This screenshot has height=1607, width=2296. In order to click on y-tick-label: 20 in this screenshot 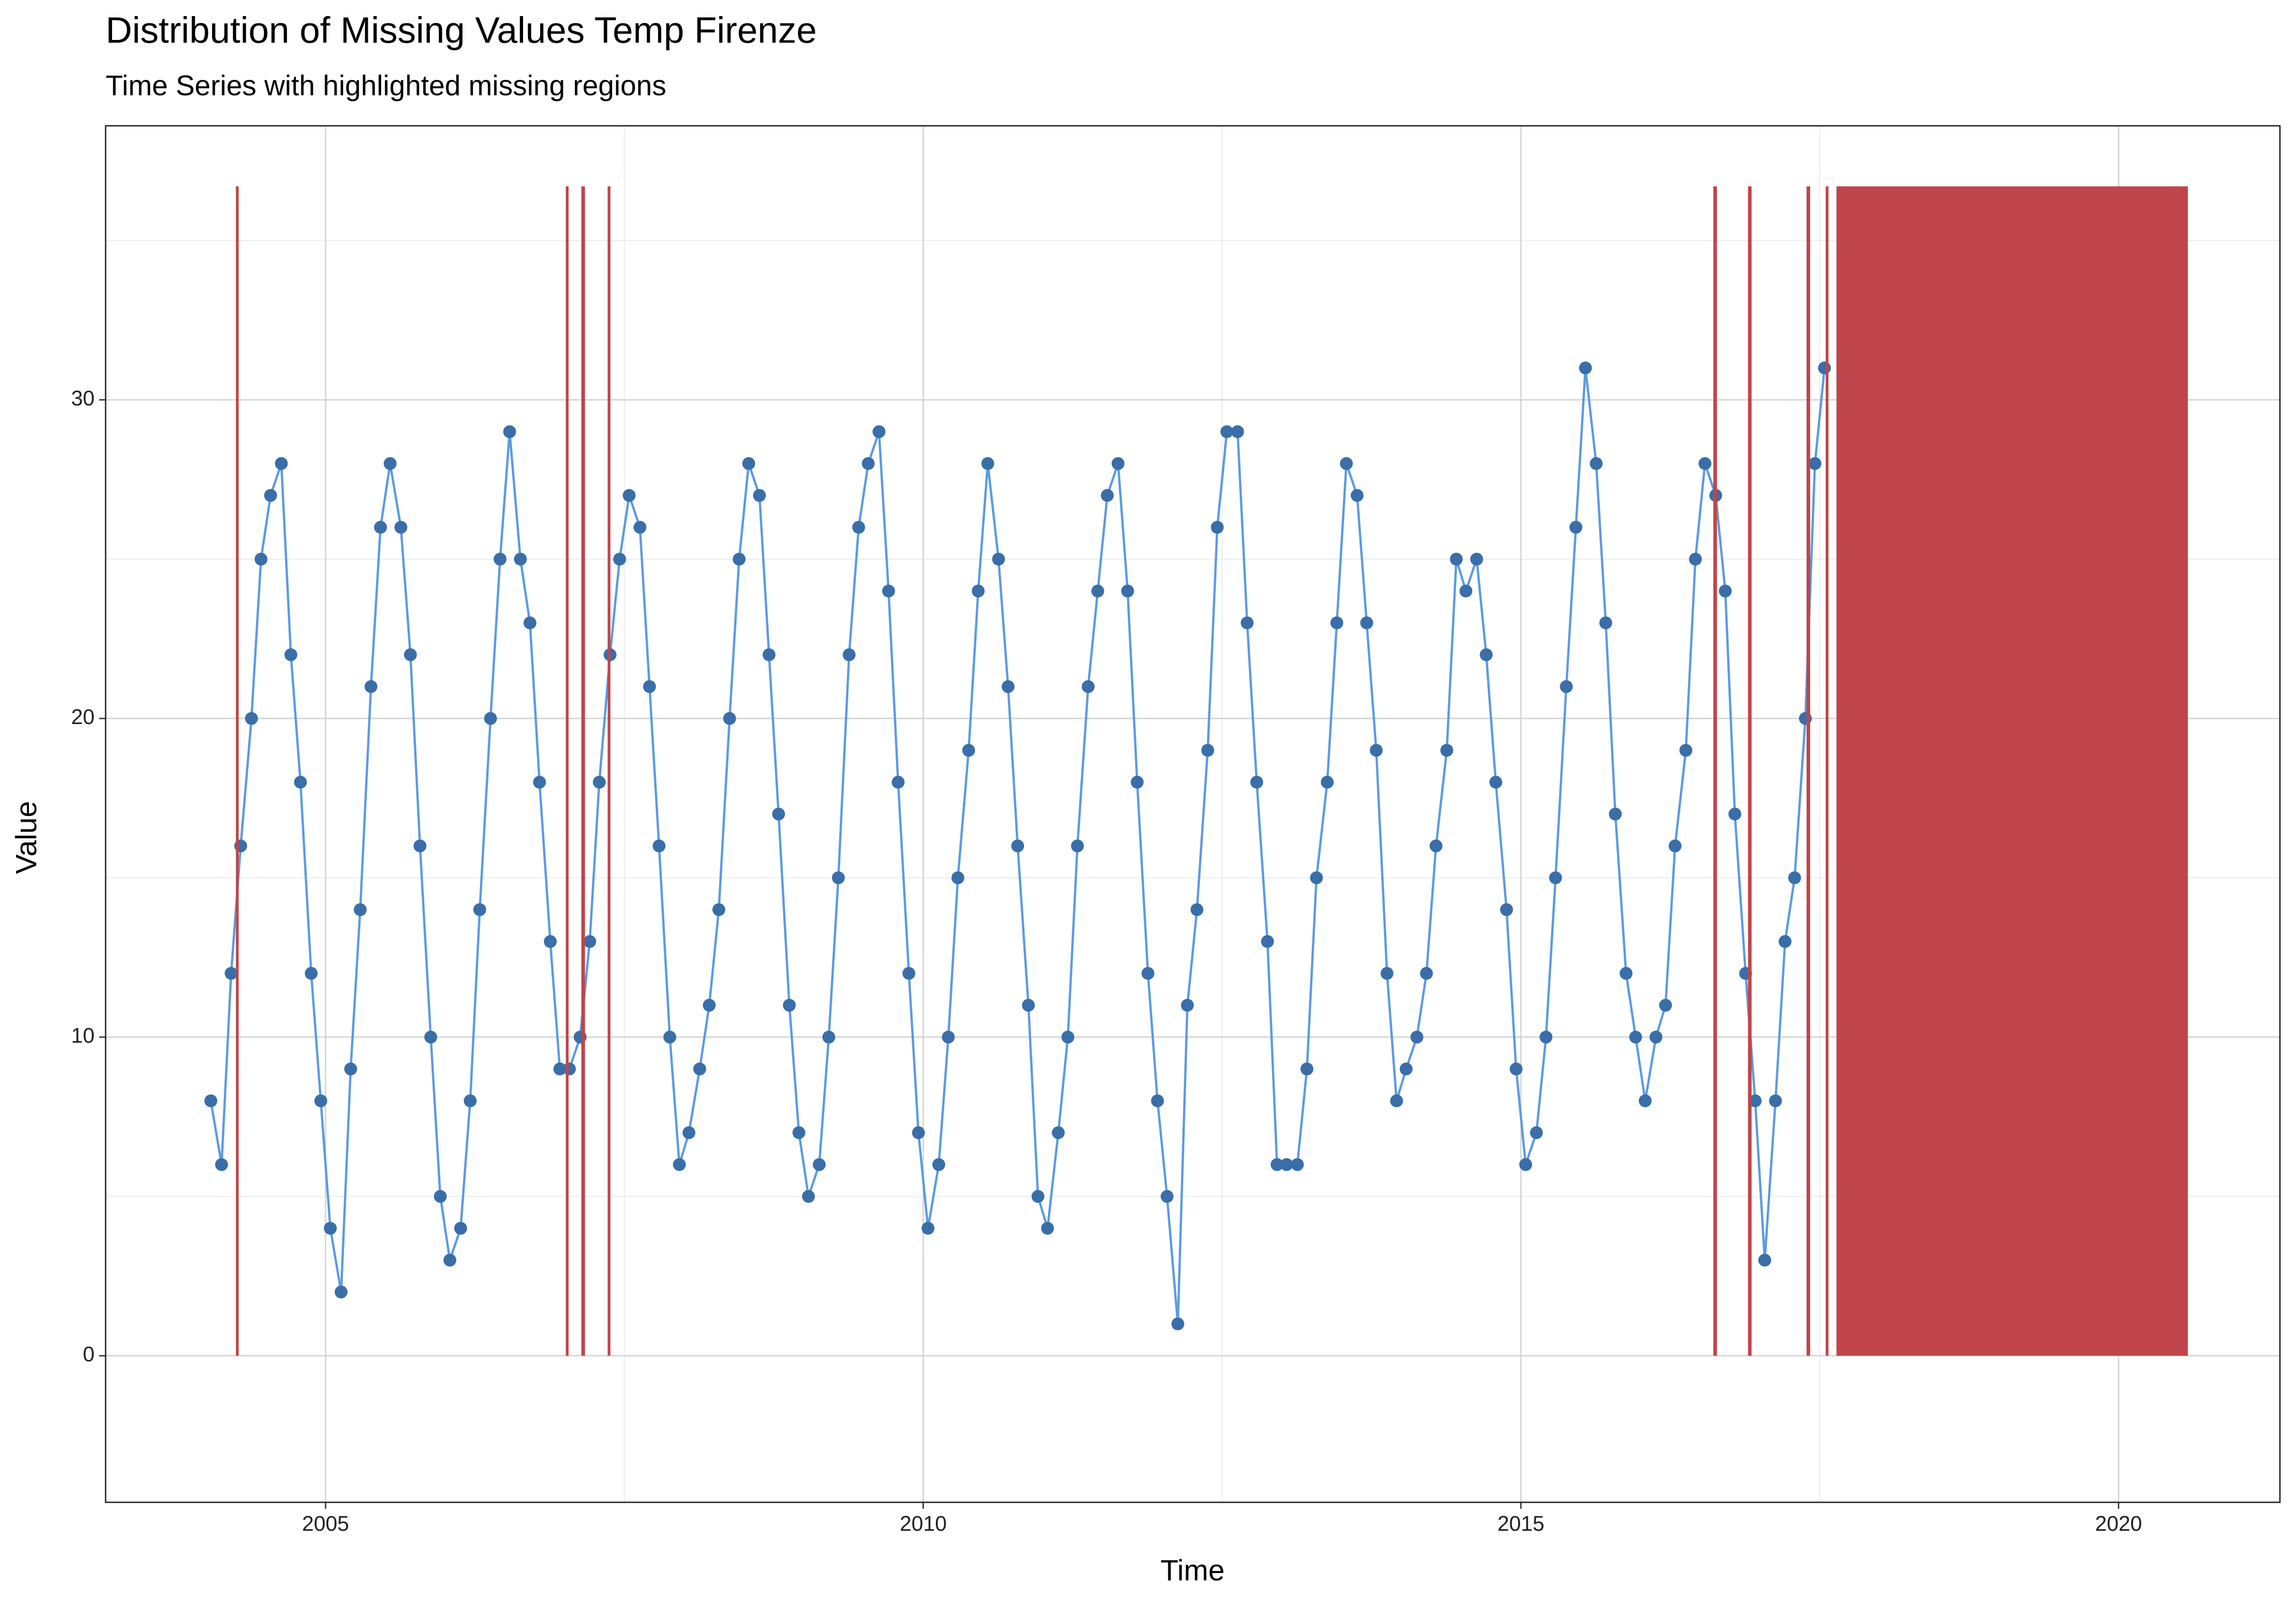, I will do `click(83, 717)`.